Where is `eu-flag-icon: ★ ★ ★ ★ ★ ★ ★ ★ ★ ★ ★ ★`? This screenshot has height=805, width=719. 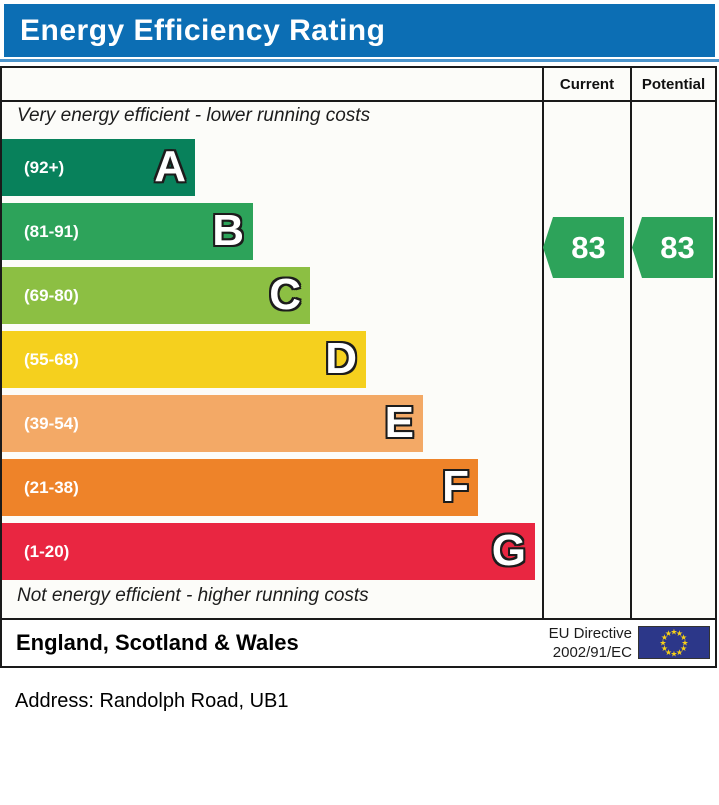
eu-flag-icon: ★ ★ ★ ★ ★ ★ ★ ★ ★ ★ ★ ★ is located at coordinates (674, 642).